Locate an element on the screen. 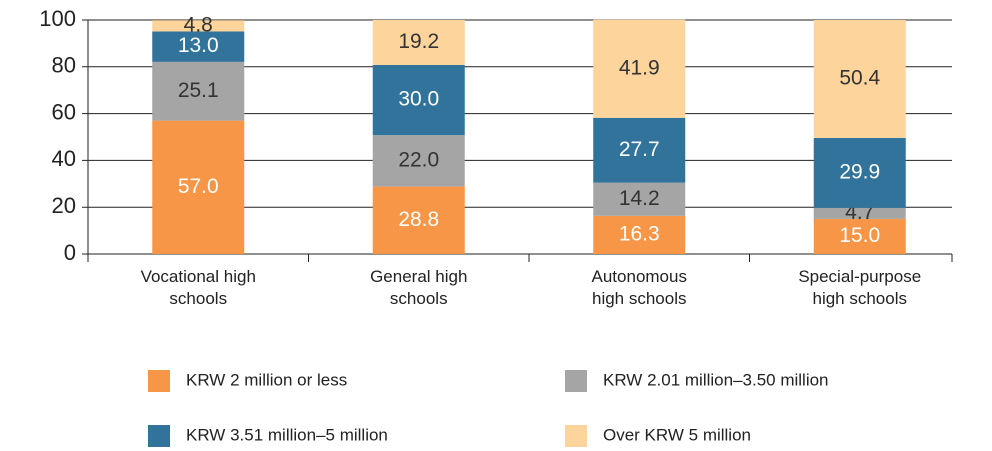 This screenshot has height=451, width=992. y-tick-label: 20 is located at coordinates (64, 205).